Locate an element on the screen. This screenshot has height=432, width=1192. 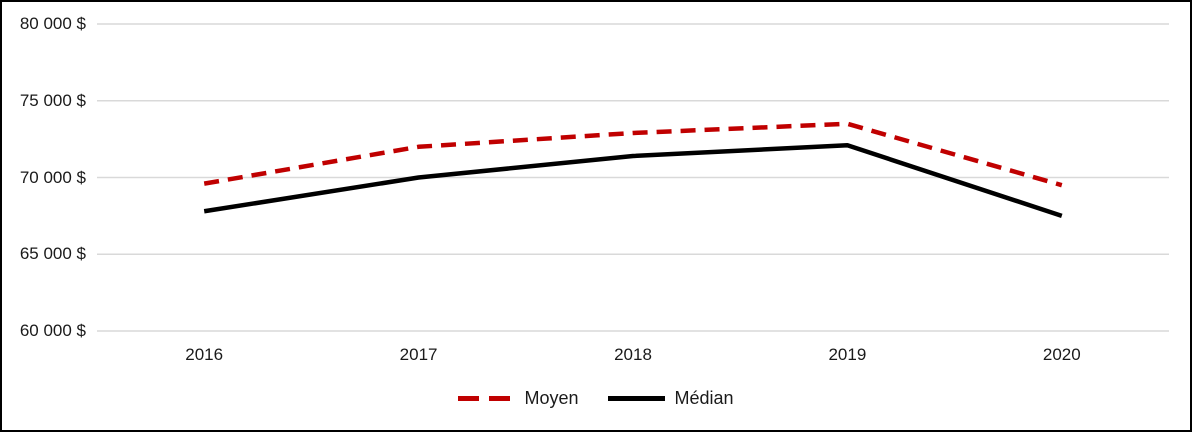
series-line-median is located at coordinates (633, 181).